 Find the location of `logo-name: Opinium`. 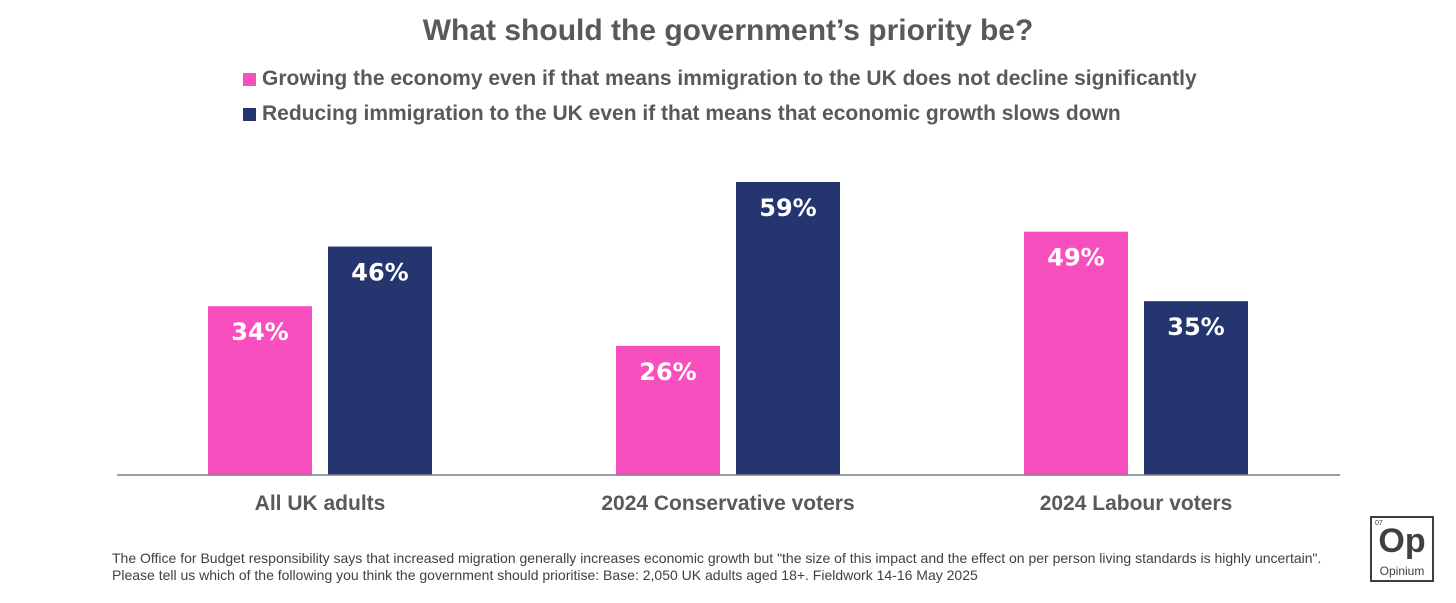

logo-name: Opinium is located at coordinates (1402, 571).